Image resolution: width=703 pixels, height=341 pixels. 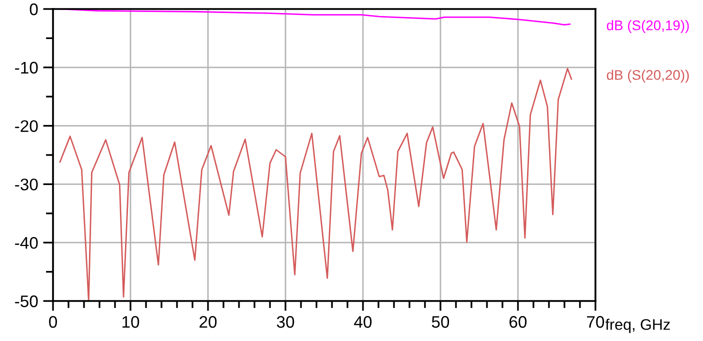 I want to click on x-tick-label: 40, so click(x=363, y=322).